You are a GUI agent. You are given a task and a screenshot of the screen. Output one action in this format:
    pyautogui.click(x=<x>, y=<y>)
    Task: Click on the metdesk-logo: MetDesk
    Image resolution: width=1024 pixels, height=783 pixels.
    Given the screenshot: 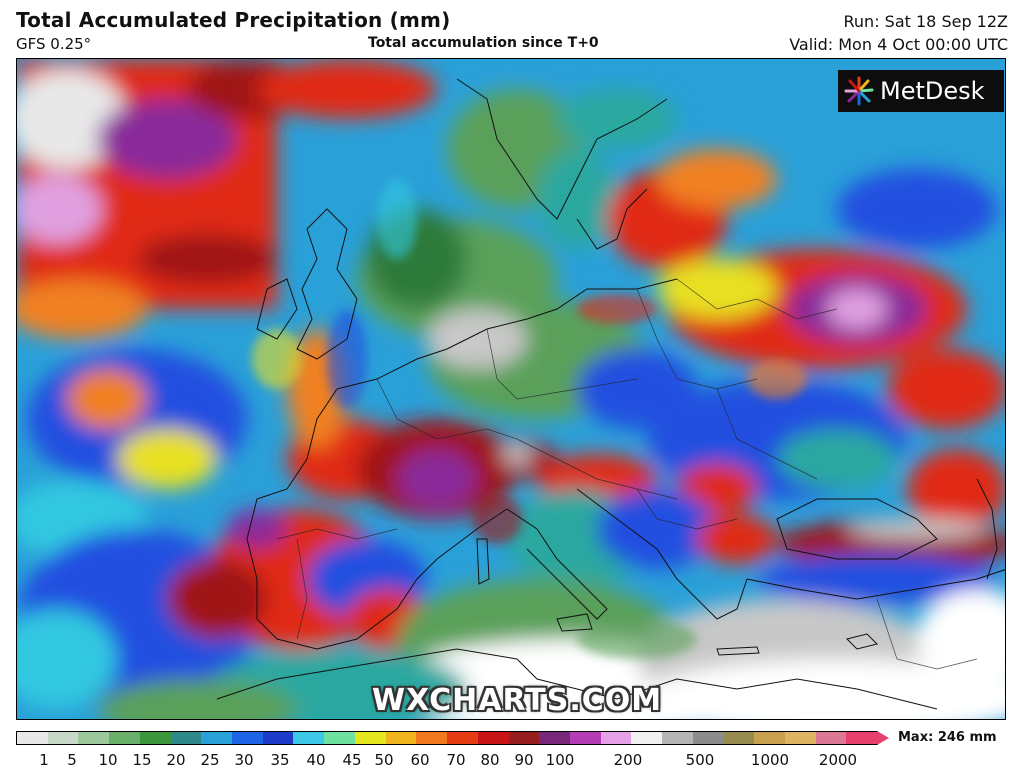 What is the action you would take?
    pyautogui.click(x=921, y=91)
    